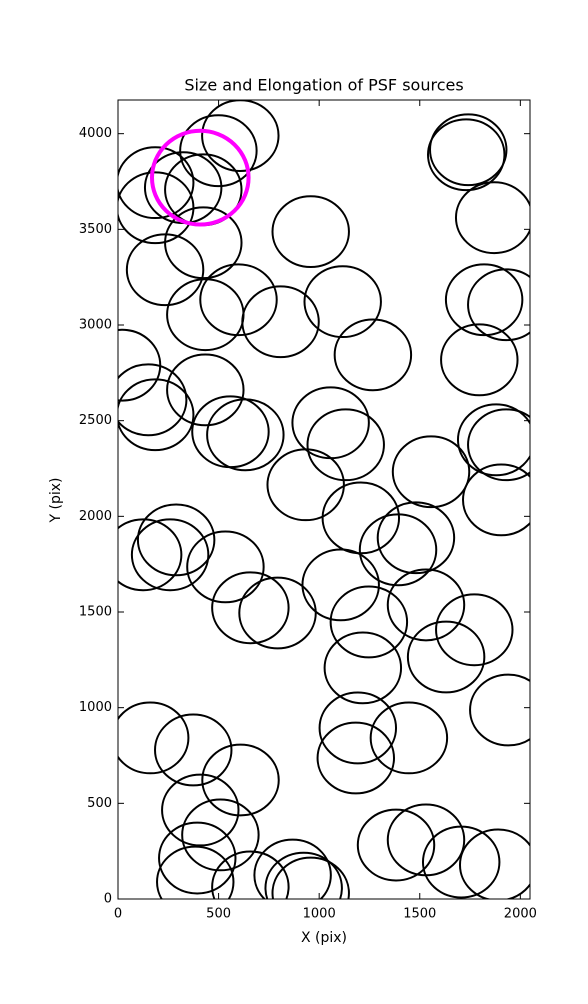  Describe the element at coordinates (95, 133) in the screenshot. I see `y-tick-label: 4000` at that location.